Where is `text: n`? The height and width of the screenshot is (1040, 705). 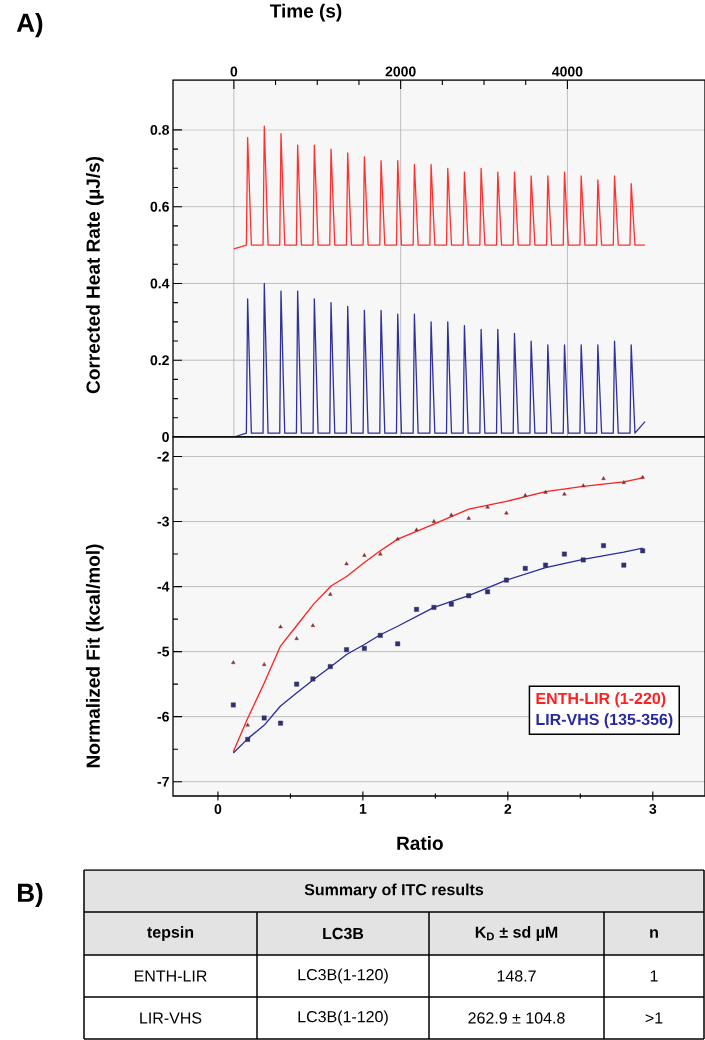
text: n is located at coordinates (654, 933).